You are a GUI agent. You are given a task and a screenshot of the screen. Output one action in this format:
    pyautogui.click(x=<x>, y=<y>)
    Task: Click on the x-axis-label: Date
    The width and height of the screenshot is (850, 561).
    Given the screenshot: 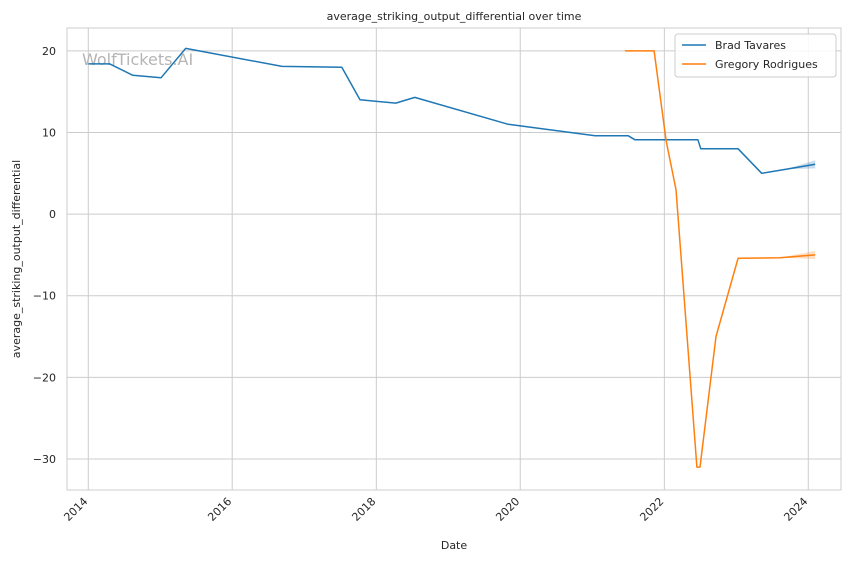 What is the action you would take?
    pyautogui.click(x=454, y=545)
    